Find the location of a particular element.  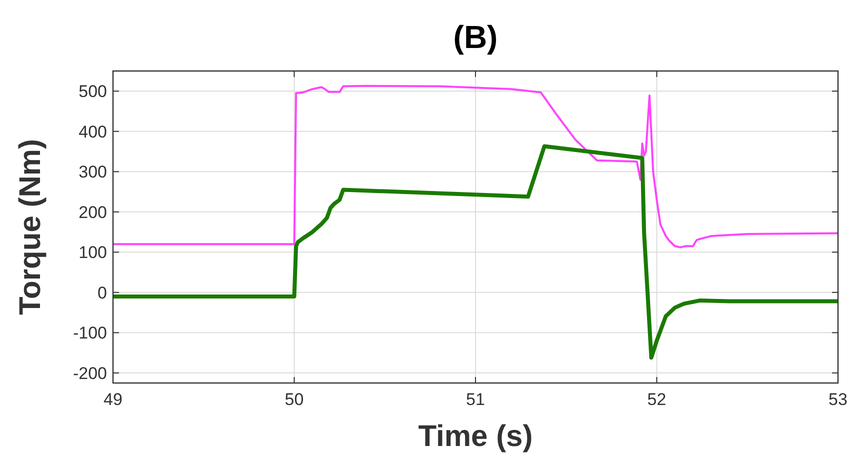

x-axis-title: Time (s) is located at coordinates (475, 436).